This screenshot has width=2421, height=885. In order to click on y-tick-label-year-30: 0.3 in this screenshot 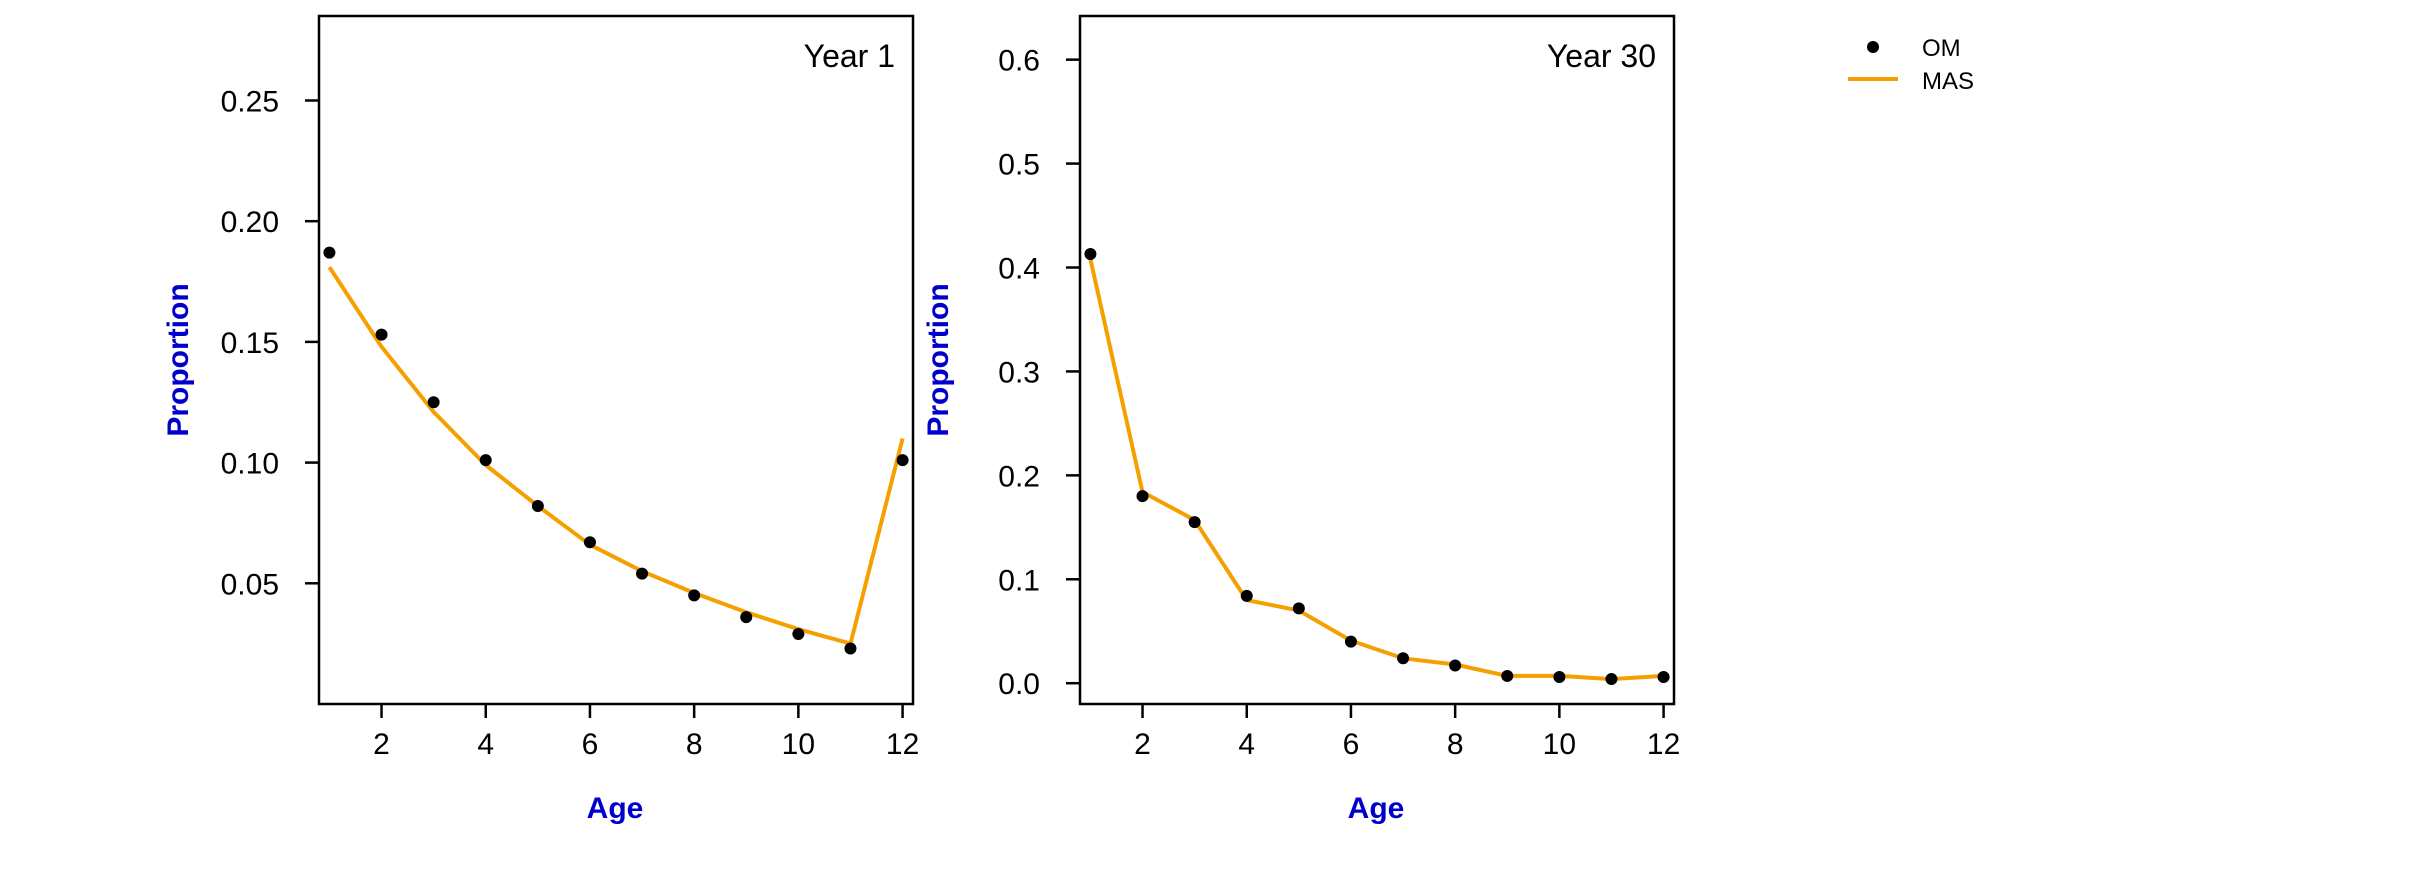, I will do `click(1019, 372)`.